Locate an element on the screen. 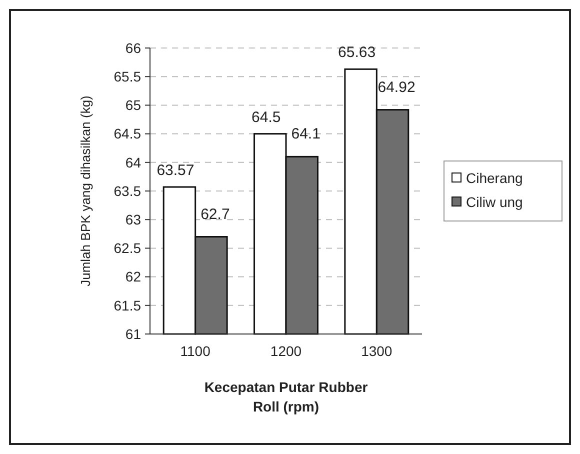 This screenshot has width=580, height=454. y-tick-label: 63 is located at coordinates (133, 220).